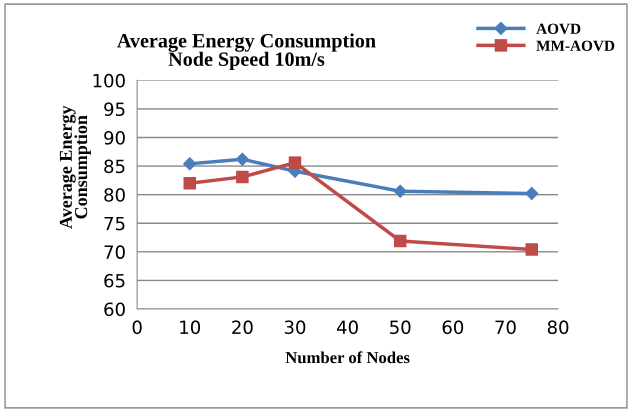  What do you see at coordinates (114, 309) in the screenshot?
I see `y-tick-label: 60` at bounding box center [114, 309].